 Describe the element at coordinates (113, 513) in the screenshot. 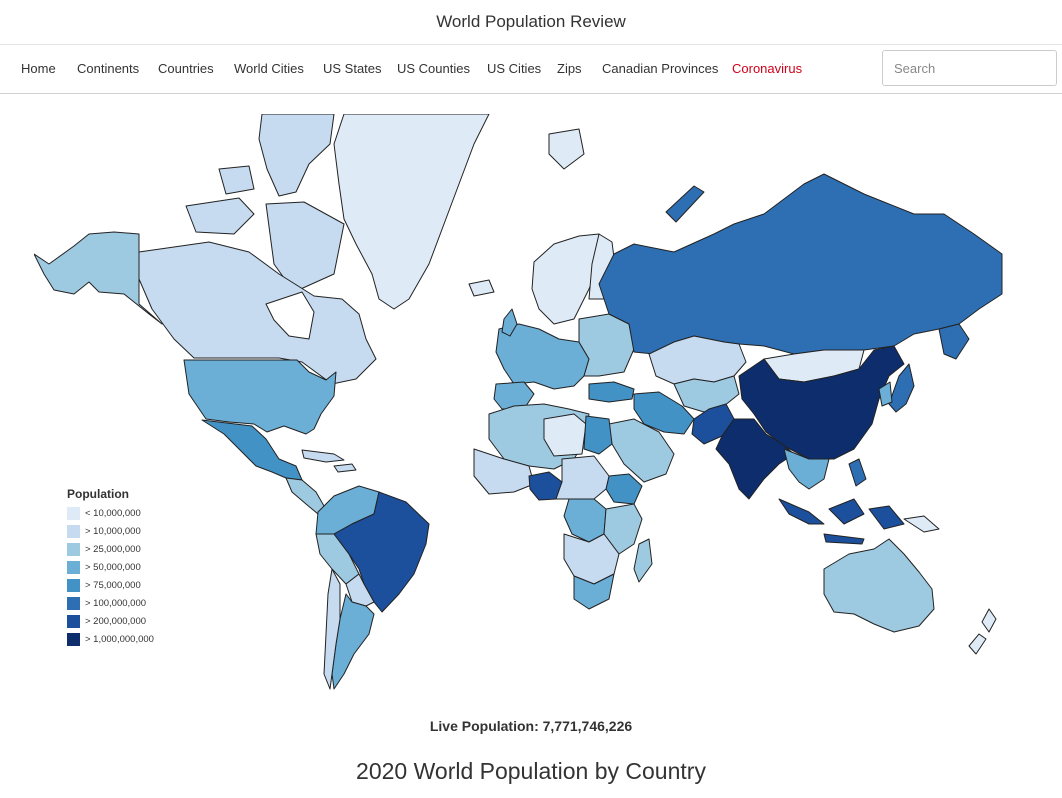

I see `legend-label: < 10,000,000` at that location.